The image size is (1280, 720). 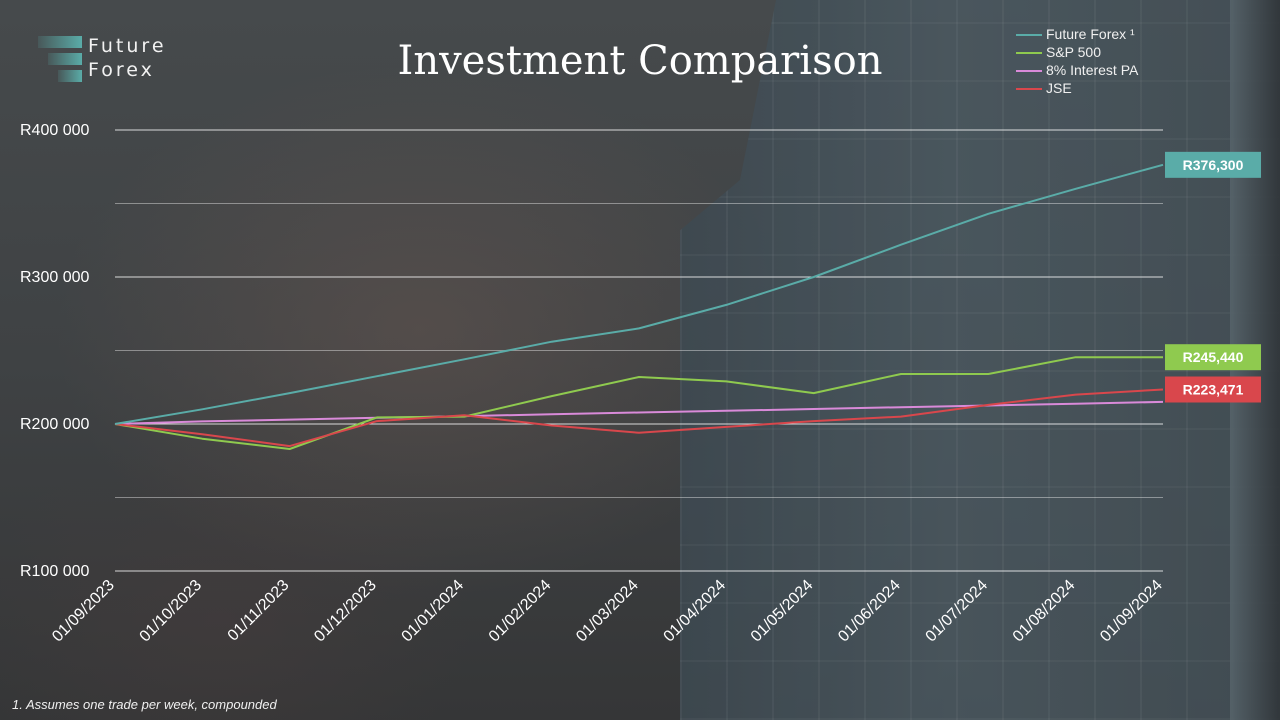 I want to click on end-value-label: R245,440, so click(x=1213, y=357).